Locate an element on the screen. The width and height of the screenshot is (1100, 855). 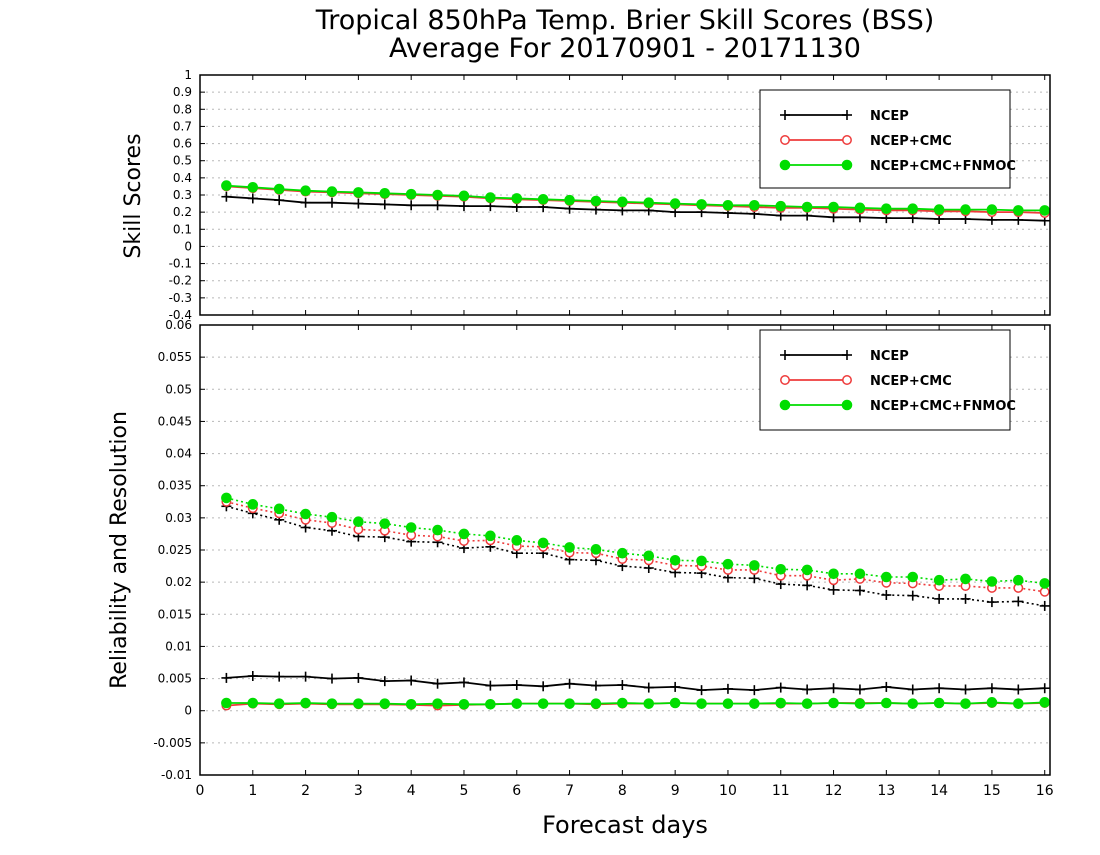
y-axis-label-top: Skill Scores is located at coordinates (133, 195).